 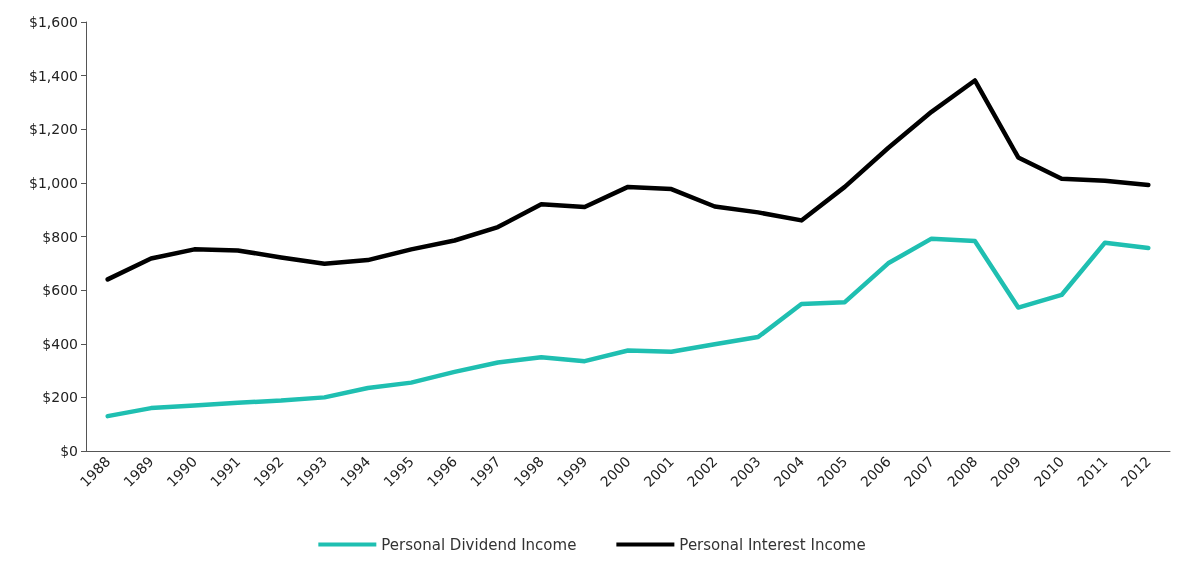 What do you see at coordinates (69, 451) in the screenshot?
I see `y-tick-label: $0` at bounding box center [69, 451].